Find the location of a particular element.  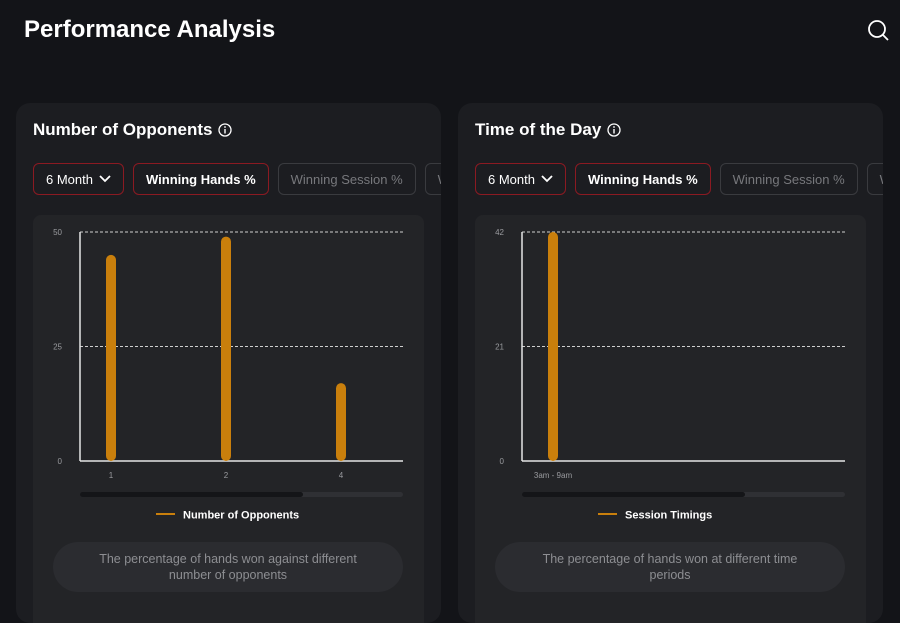

panel-title-text: Number of Opponents is located at coordinates (123, 129).